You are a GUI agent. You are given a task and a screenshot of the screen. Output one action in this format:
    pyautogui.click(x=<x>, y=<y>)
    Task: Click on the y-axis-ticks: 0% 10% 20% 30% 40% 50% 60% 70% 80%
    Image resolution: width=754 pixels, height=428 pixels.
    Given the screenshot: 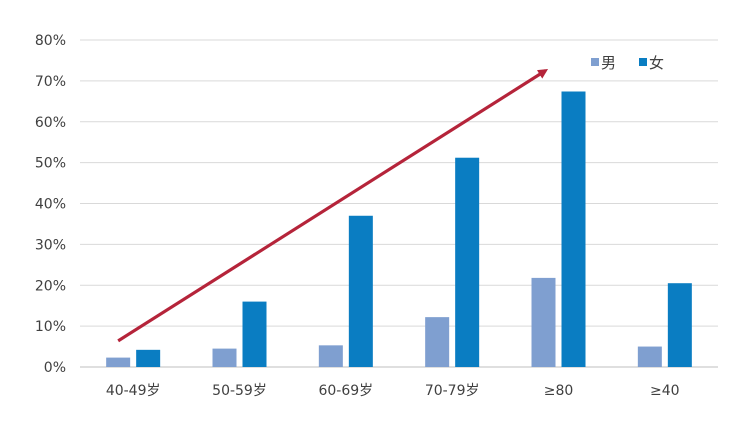 What is the action you would take?
    pyautogui.click(x=50, y=204)
    